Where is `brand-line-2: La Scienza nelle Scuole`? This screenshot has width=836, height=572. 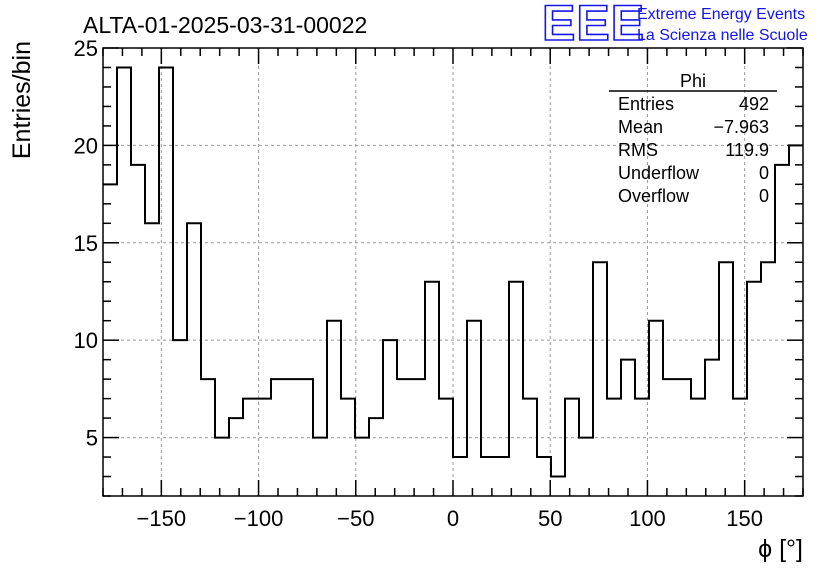
brand-line-2: La Scienza nelle Scuole is located at coordinates (722, 35).